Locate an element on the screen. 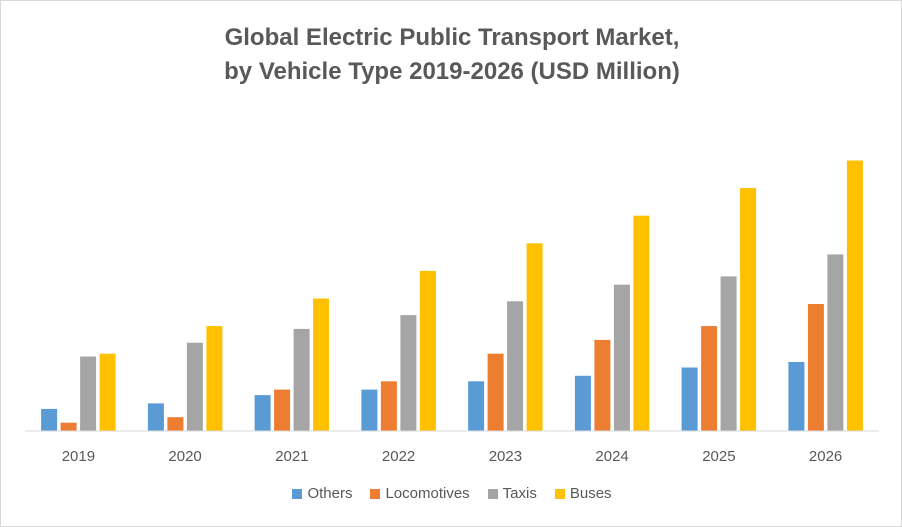 Image resolution: width=902 pixels, height=527 pixels. legend-item-taxis: Taxis is located at coordinates (512, 493).